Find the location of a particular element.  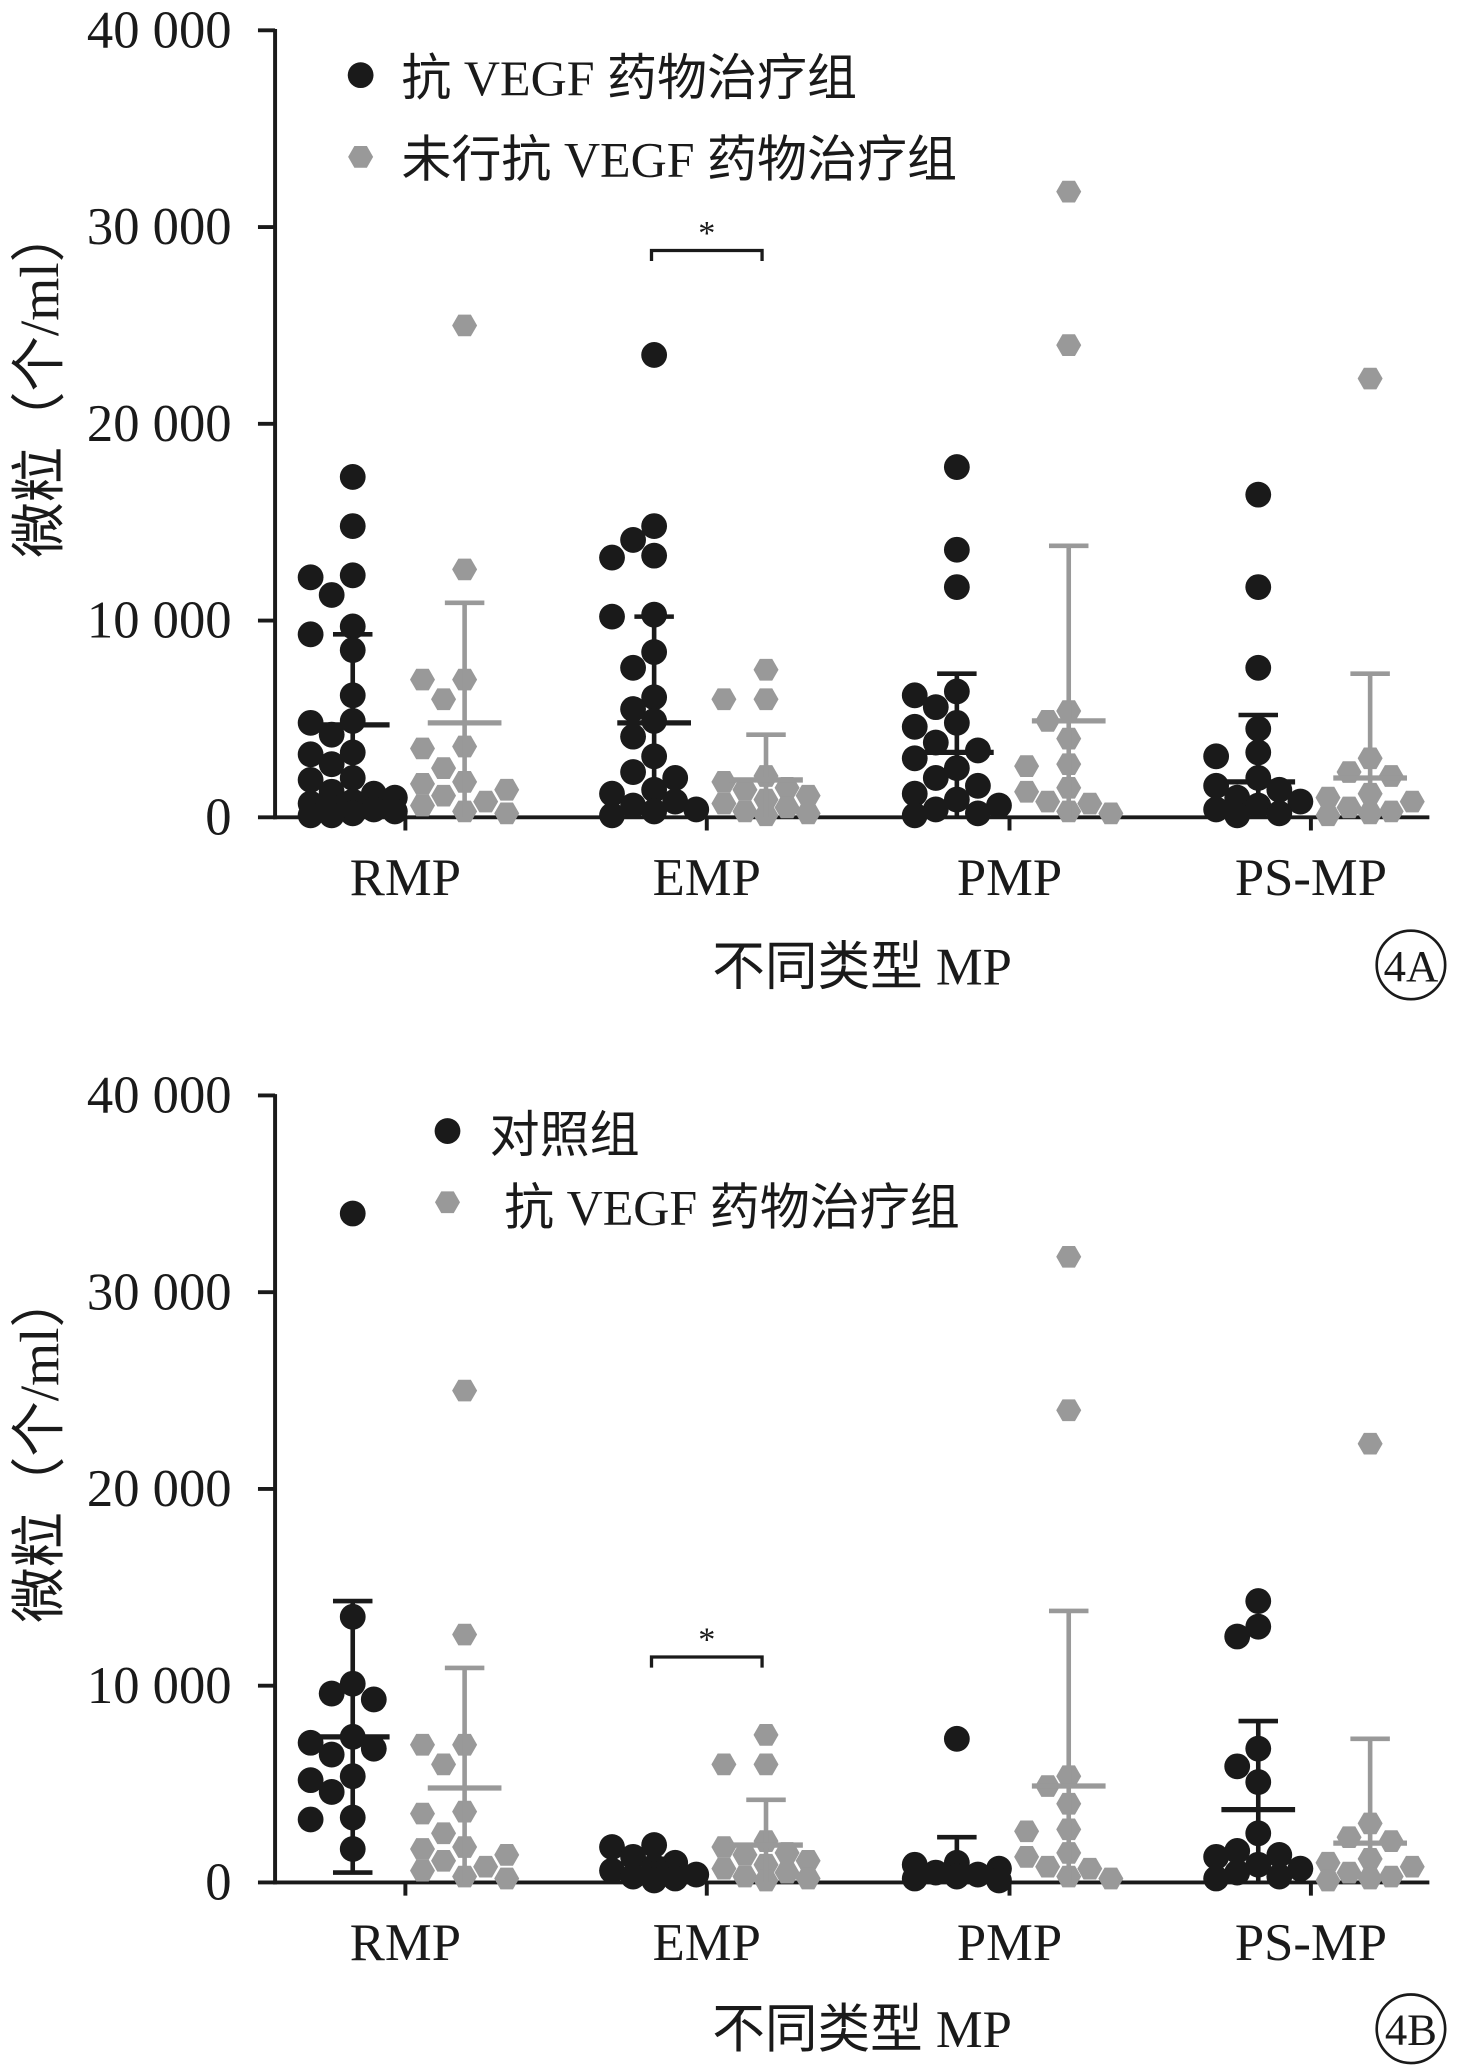

x-axis-title: 不同类型 MP is located at coordinates (862, 968).